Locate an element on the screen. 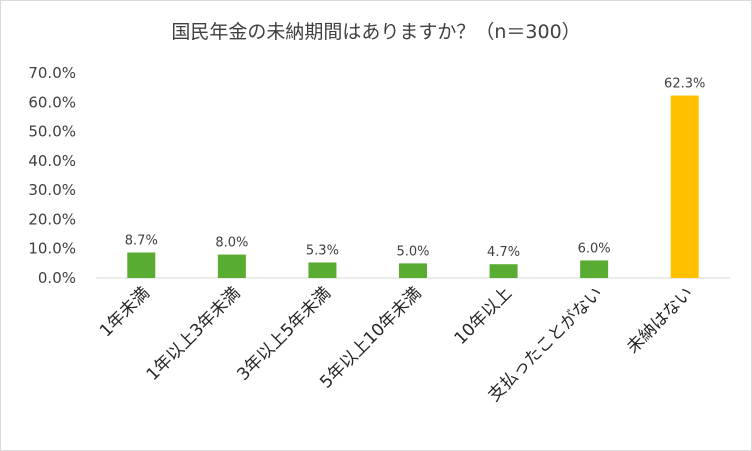 This screenshot has height=451, width=752. category-label: 10年以上 is located at coordinates (484, 316).